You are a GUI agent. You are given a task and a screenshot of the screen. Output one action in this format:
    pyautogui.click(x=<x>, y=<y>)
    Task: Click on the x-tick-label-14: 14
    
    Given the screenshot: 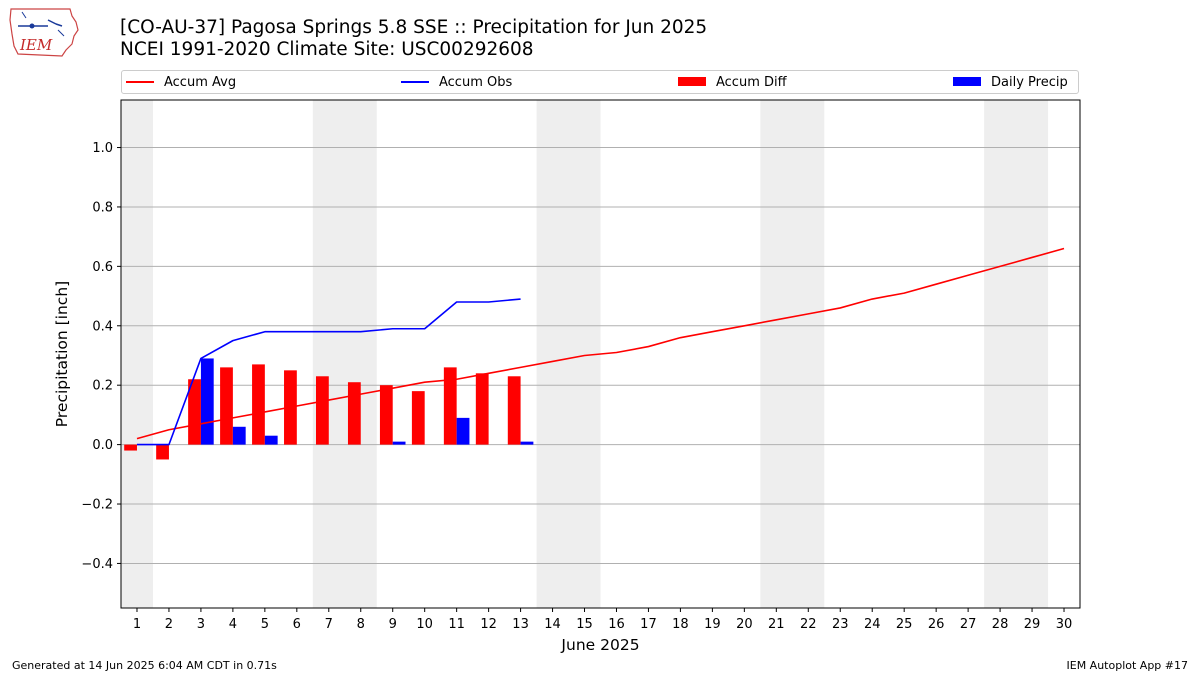 What is the action you would take?
    pyautogui.click(x=552, y=624)
    